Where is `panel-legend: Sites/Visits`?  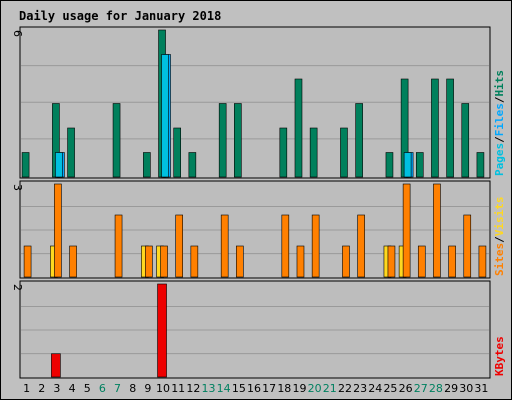 panel-legend: Sites/Visits is located at coordinates (499, 237).